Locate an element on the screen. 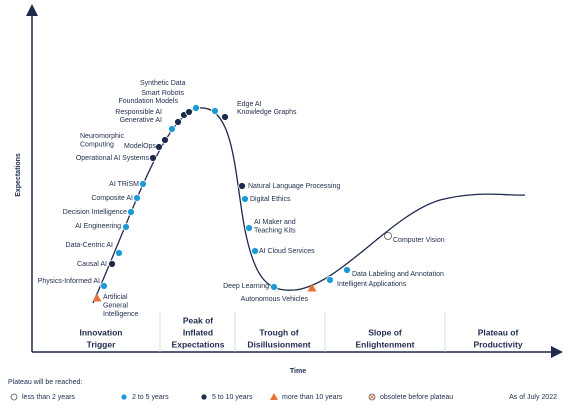 The width and height of the screenshot is (567, 409). technology-label: Smart Robots is located at coordinates (162, 93).